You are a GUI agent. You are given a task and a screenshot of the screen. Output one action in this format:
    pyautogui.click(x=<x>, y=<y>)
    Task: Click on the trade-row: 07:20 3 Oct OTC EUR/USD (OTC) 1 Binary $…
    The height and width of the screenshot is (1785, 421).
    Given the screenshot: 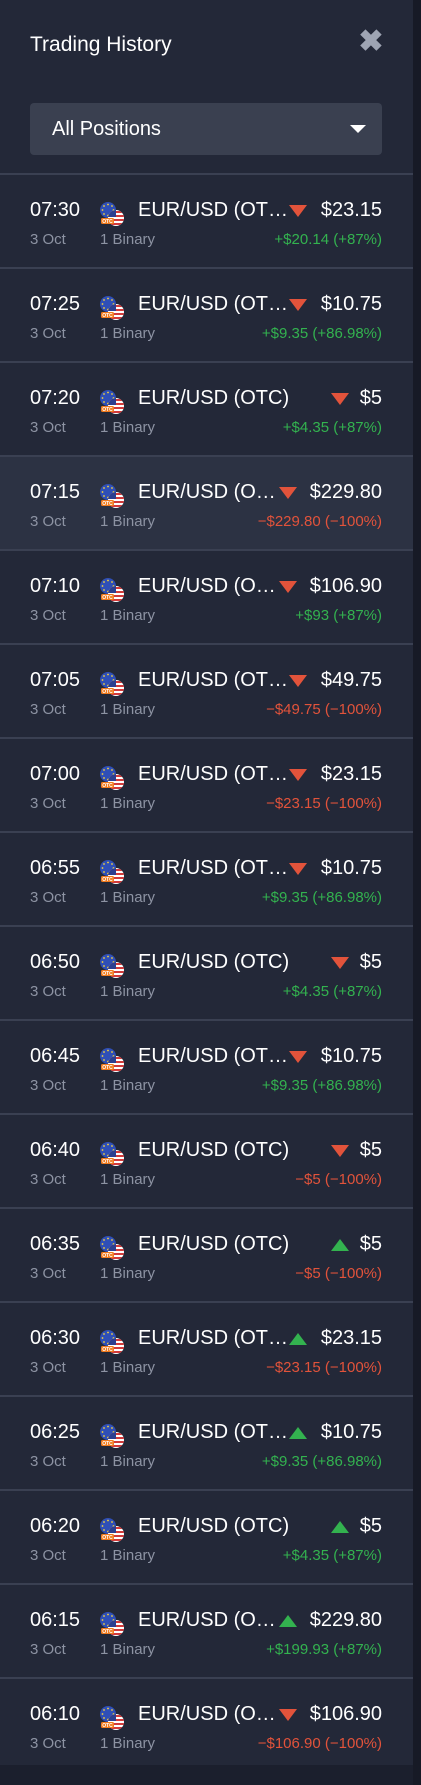 What is the action you would take?
    pyautogui.click(x=206, y=408)
    